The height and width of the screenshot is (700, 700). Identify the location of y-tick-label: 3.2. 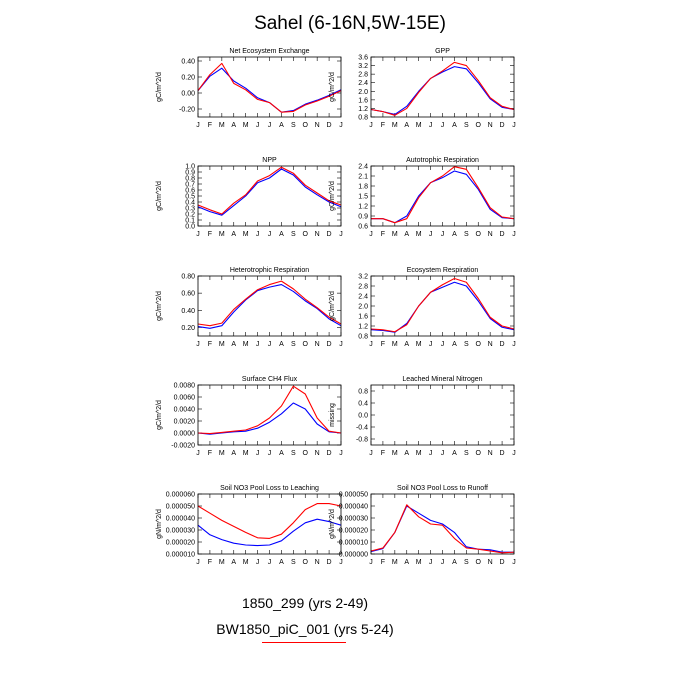
(363, 66).